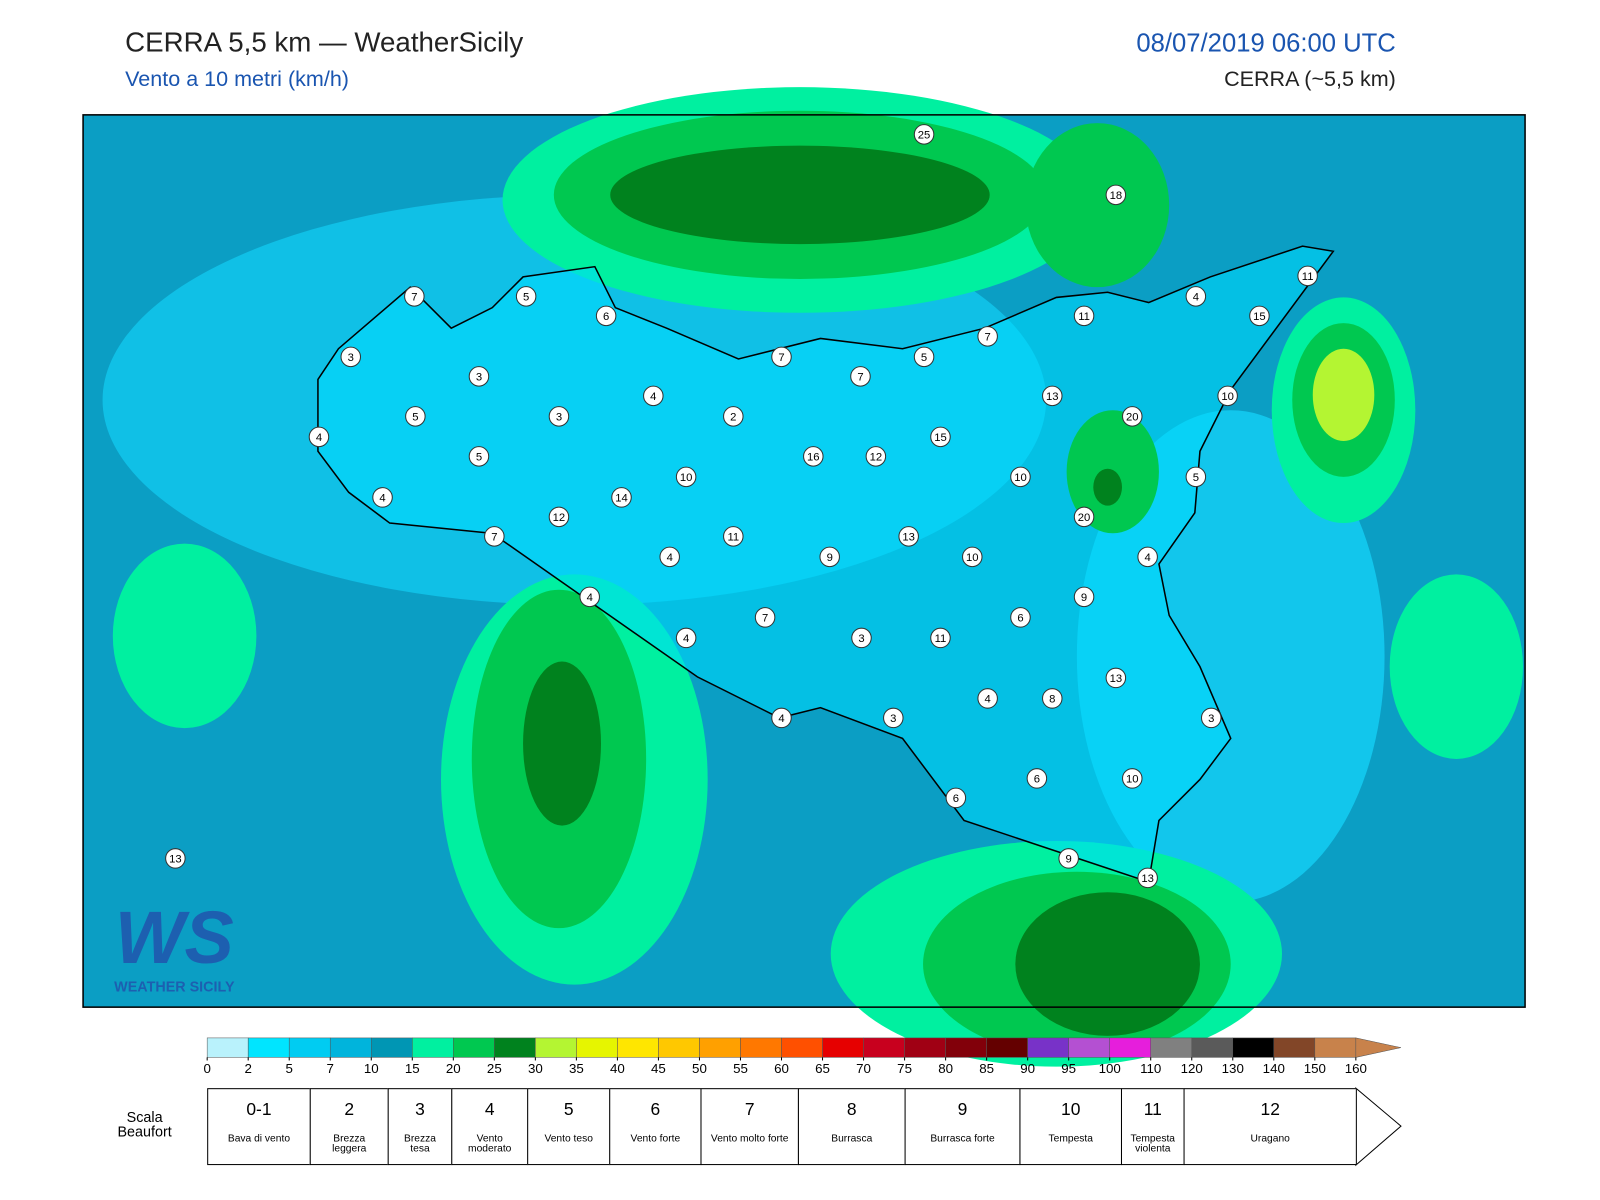  Describe the element at coordinates (904, 1068) in the screenshot. I see `colorbar-tick-label: 75` at that location.